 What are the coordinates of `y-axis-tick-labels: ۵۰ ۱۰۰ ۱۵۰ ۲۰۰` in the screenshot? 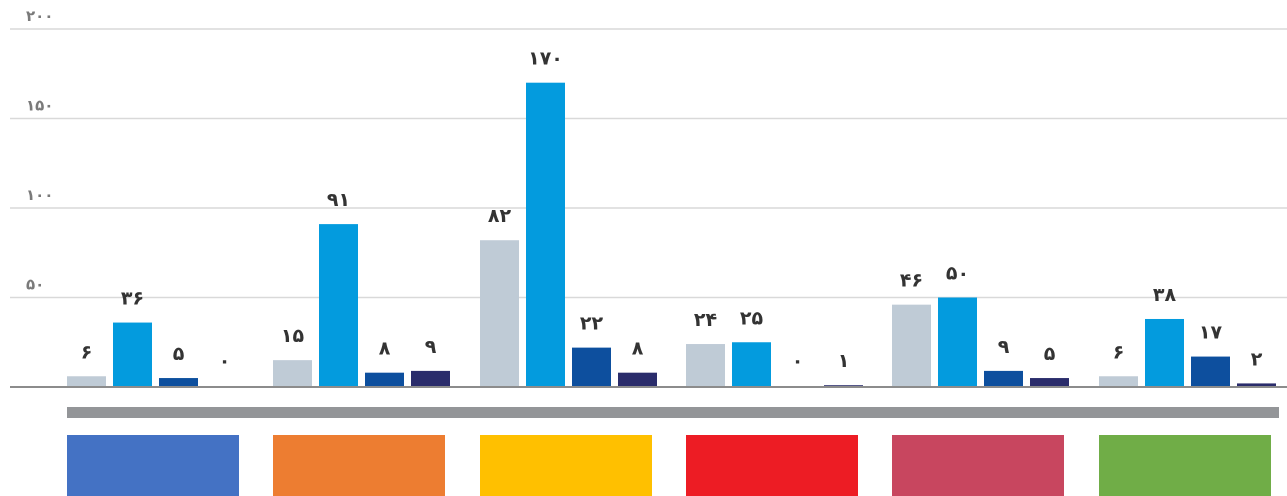 It's located at (39, 150).